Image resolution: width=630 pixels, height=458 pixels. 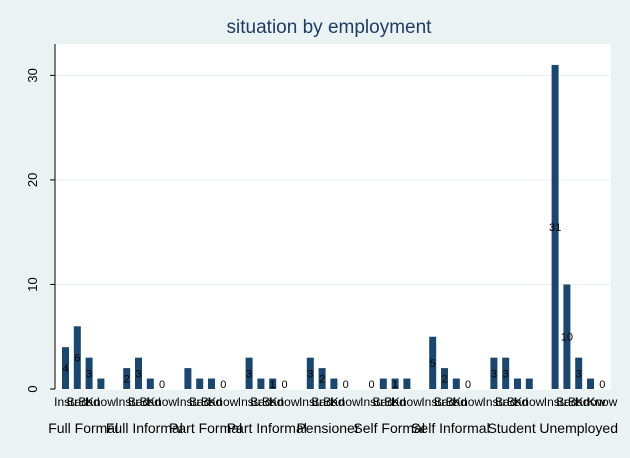 I want to click on y-tick-label: 20, so click(x=32, y=180).